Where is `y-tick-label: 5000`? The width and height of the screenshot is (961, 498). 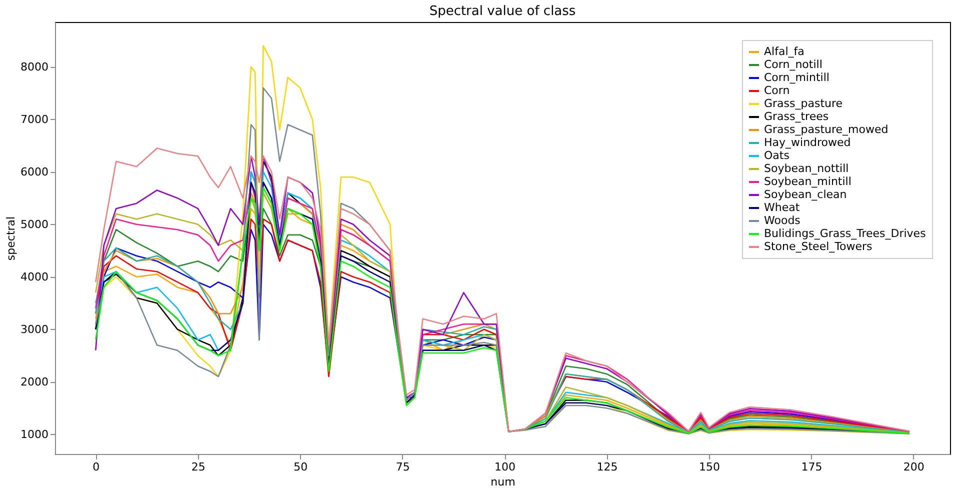 y-tick-label: 5000 is located at coordinates (34, 224).